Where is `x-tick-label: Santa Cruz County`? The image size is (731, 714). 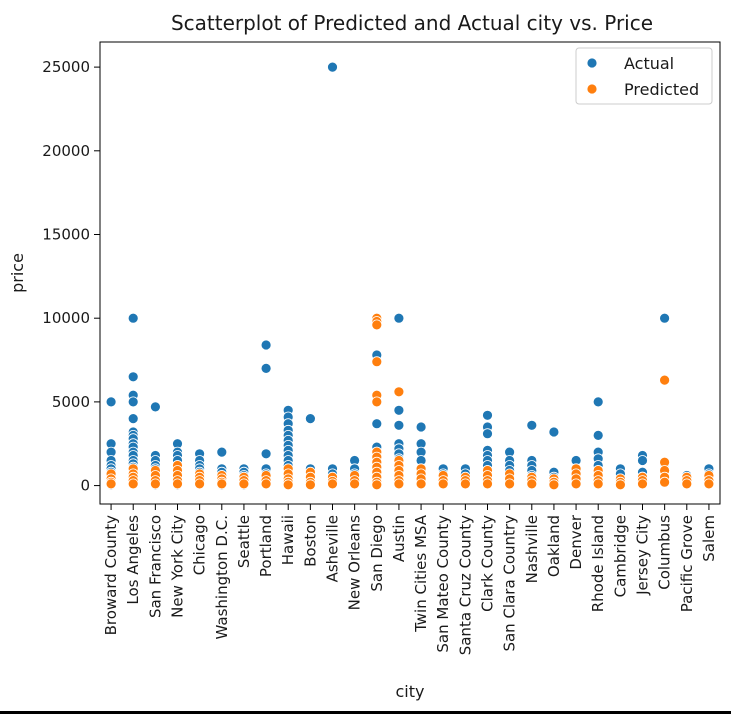 x-tick-label: Santa Cruz County is located at coordinates (465, 585).